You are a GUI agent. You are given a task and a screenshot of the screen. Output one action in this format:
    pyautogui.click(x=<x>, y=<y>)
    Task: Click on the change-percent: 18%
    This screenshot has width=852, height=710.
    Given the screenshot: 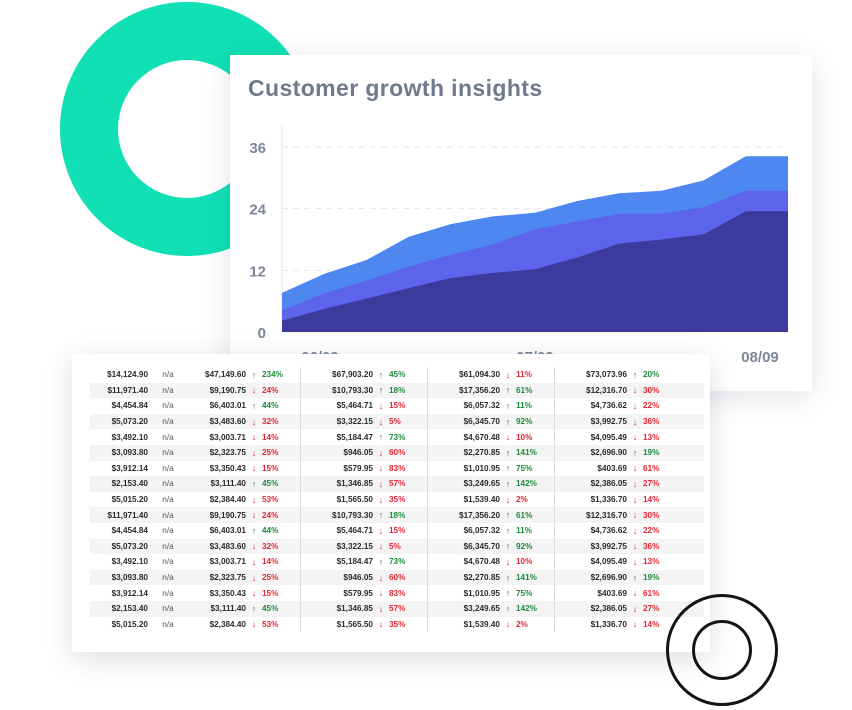 What is the action you would take?
    pyautogui.click(x=407, y=390)
    